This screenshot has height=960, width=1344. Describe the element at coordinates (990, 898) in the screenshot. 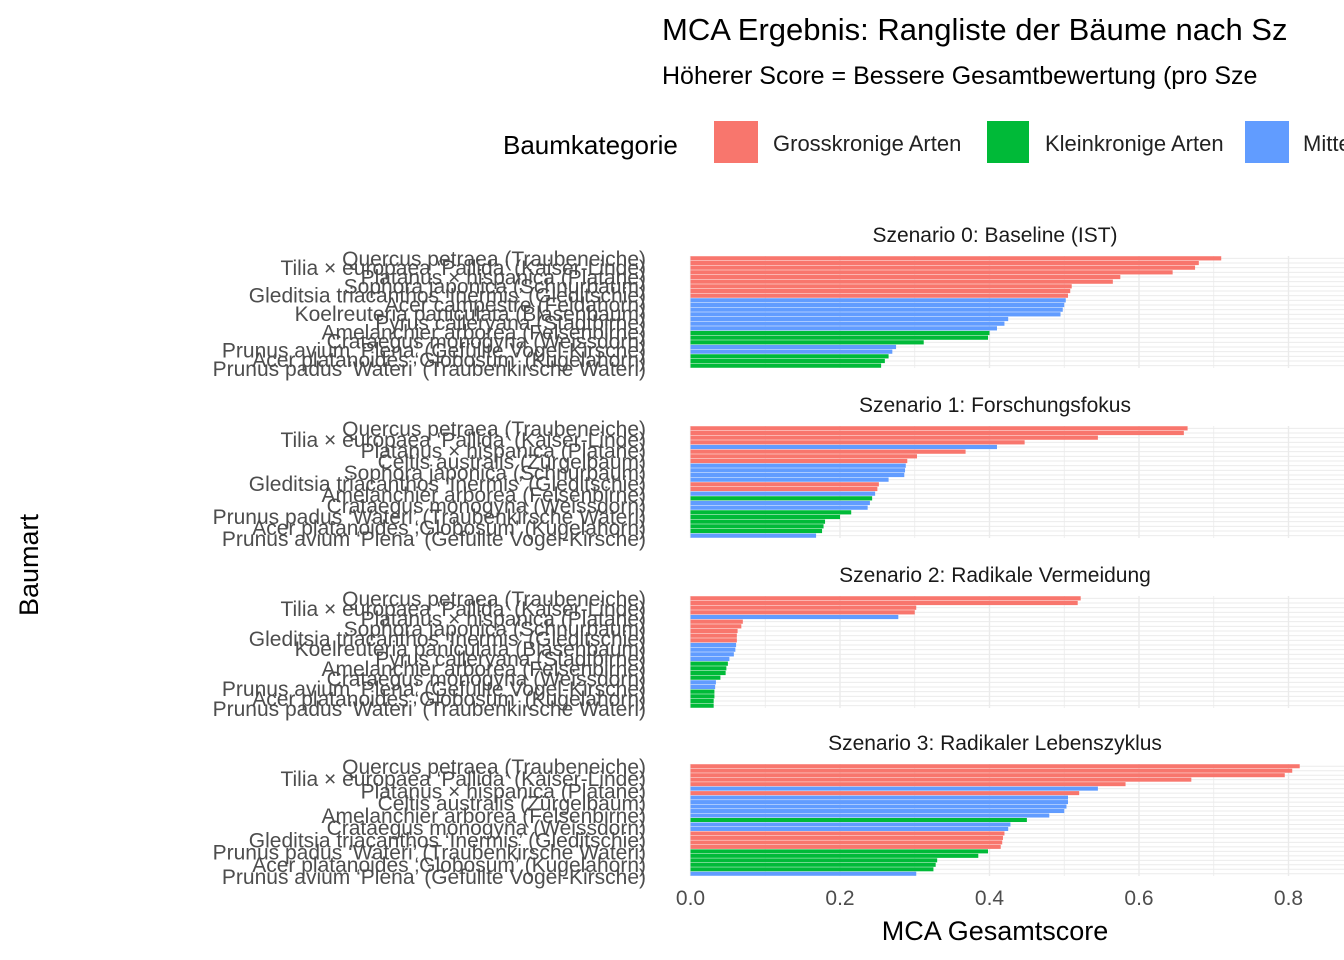

I see `x-tick-label: 0.4` at that location.